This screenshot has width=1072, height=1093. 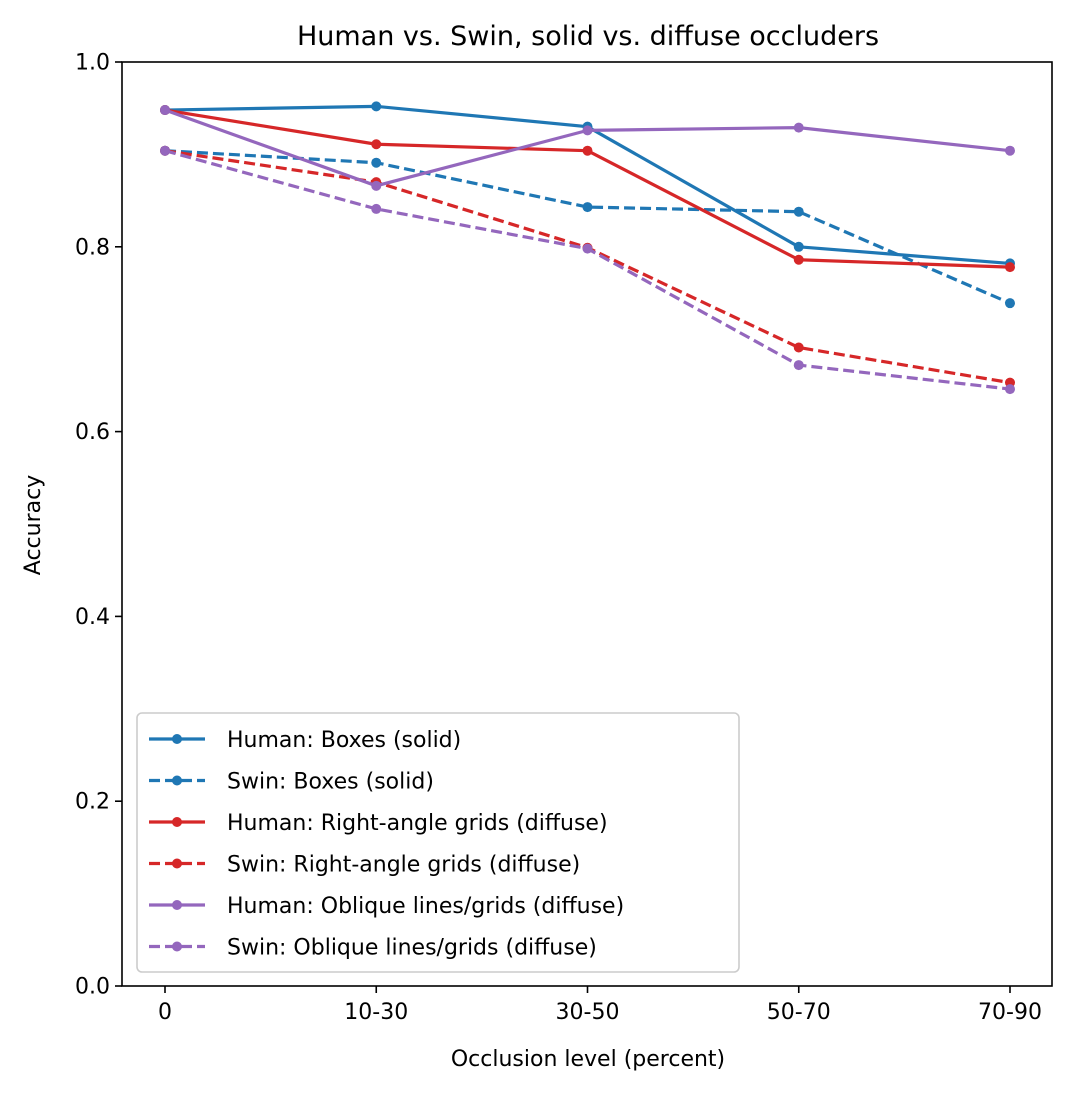 What do you see at coordinates (425, 906) in the screenshot?
I see `legend-label: Human: Oblique lines/grids (diffuse)` at bounding box center [425, 906].